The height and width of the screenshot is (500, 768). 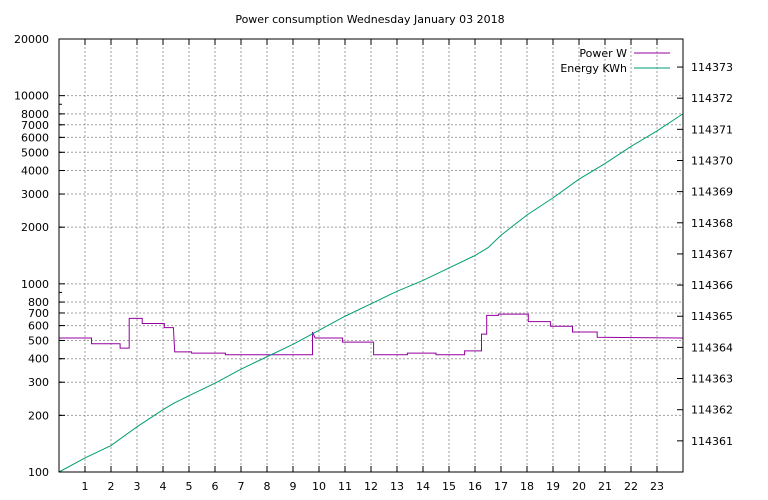 I want to click on y2-tick-label: 114361, so click(x=712, y=441).